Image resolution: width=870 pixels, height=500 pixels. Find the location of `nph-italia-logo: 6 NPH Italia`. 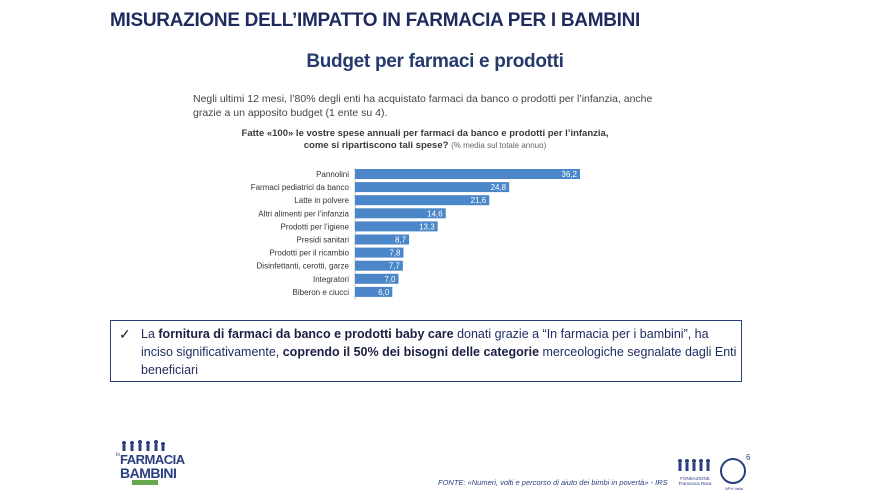

nph-italia-logo: 6 NPH Italia is located at coordinates (736, 472).